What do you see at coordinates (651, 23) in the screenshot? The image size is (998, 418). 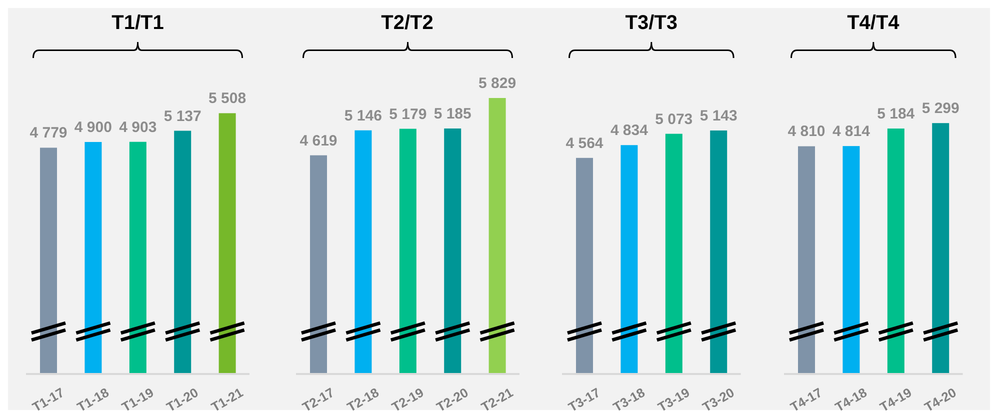 I see `chart-title: T3/T3` at bounding box center [651, 23].